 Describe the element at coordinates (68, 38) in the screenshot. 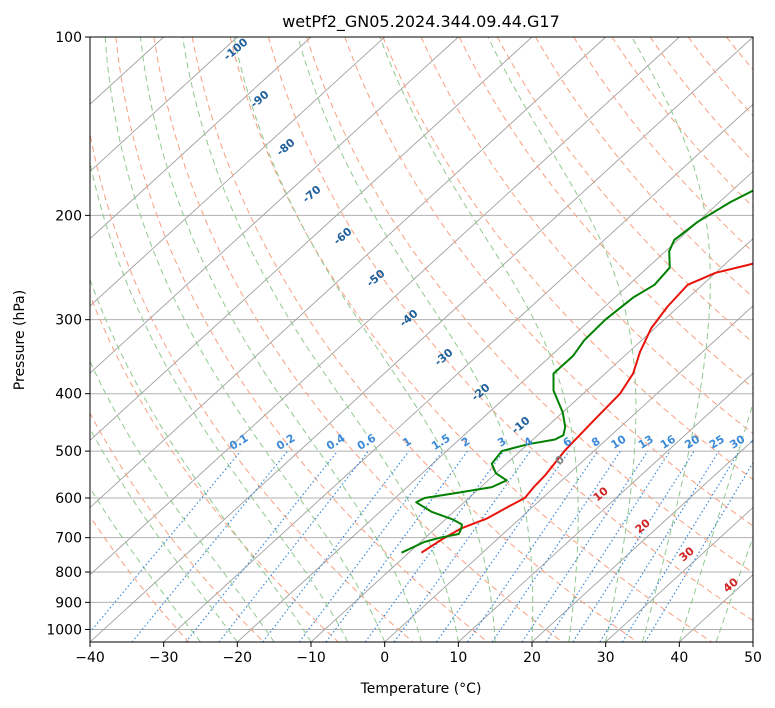

I see `y-tick-label: 100` at that location.